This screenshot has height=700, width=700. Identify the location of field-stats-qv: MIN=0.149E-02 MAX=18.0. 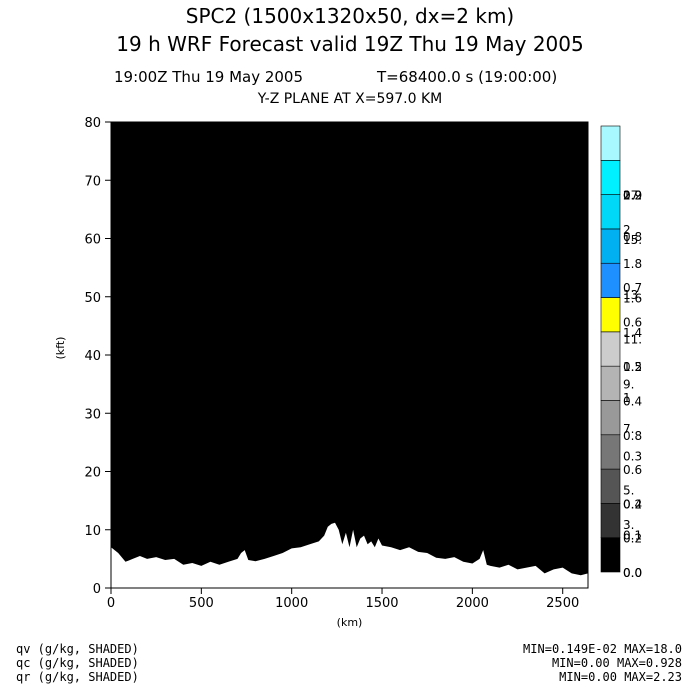
(602, 649).